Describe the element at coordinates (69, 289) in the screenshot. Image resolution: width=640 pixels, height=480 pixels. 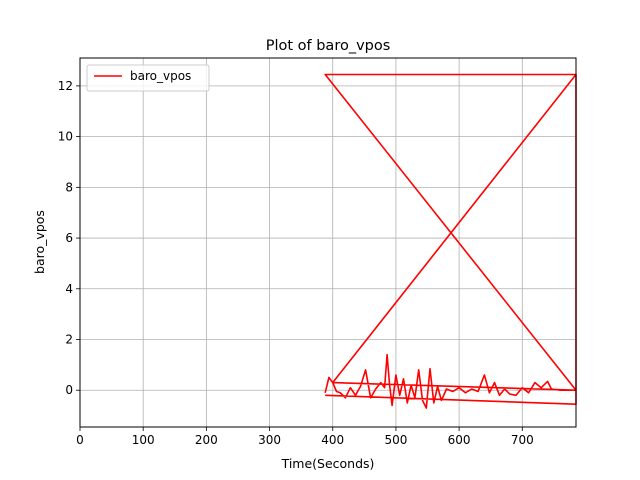
I see `y-tick-label: 4` at that location.